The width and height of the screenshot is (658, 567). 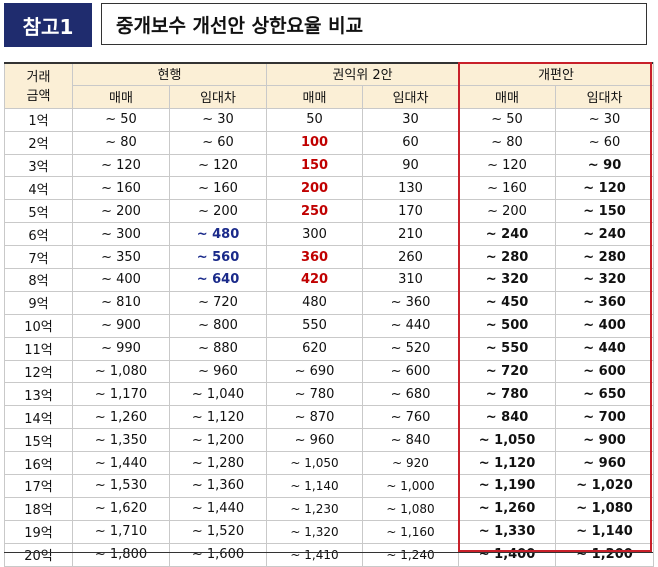 I want to click on value-cell: 550, so click(x=315, y=325).